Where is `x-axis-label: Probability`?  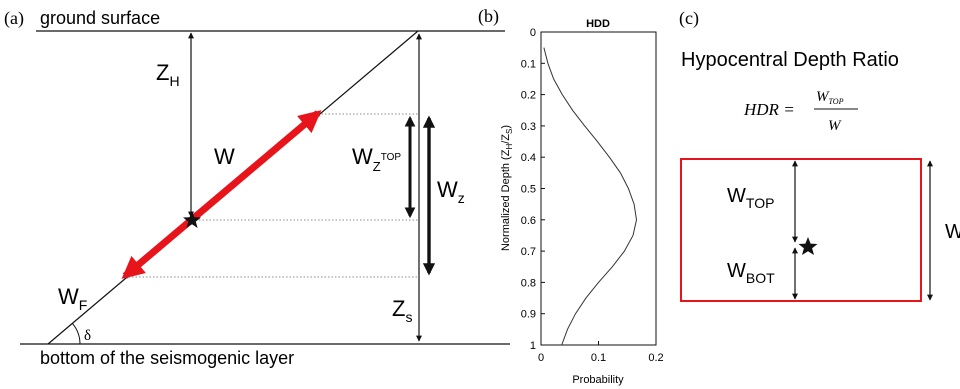 x-axis-label: Probability is located at coordinates (598, 380).